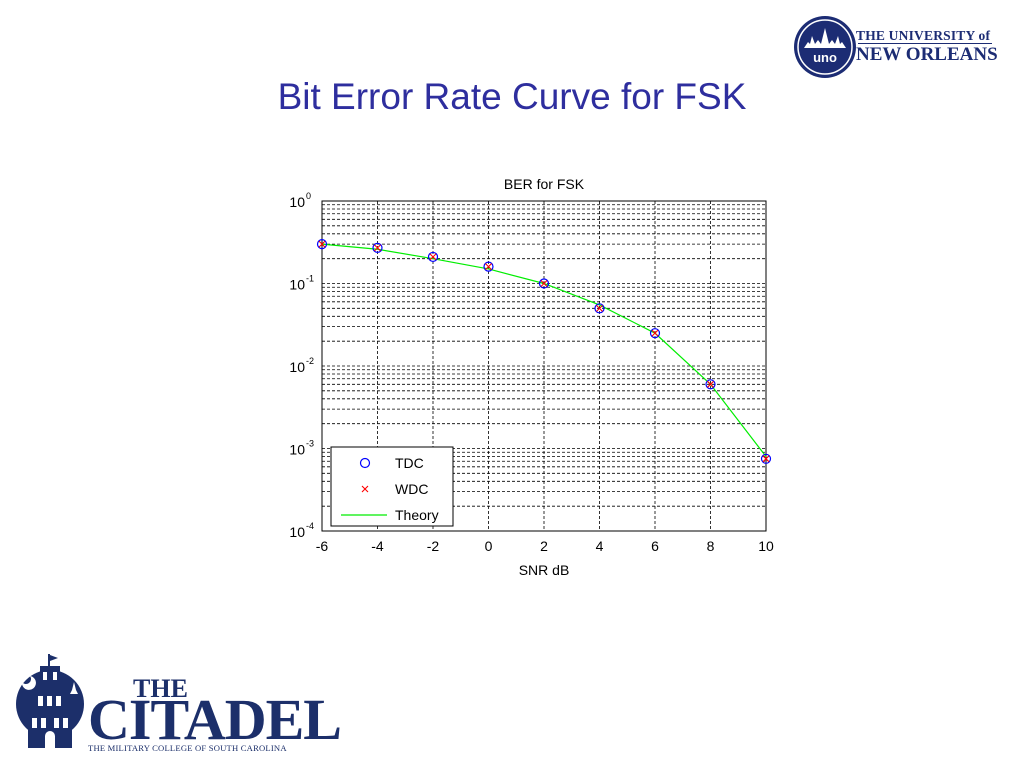  Describe the element at coordinates (308, 196) in the screenshot. I see `y-tick-exponent: 0` at that location.